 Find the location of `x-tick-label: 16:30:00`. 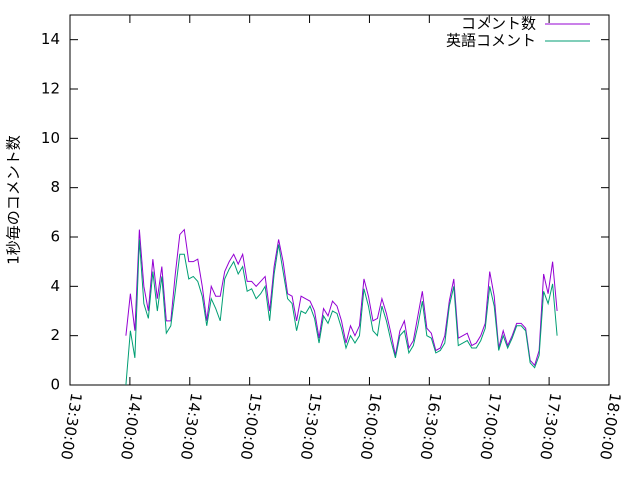

x-tick-label: 16:30:00 is located at coordinates (430, 426).